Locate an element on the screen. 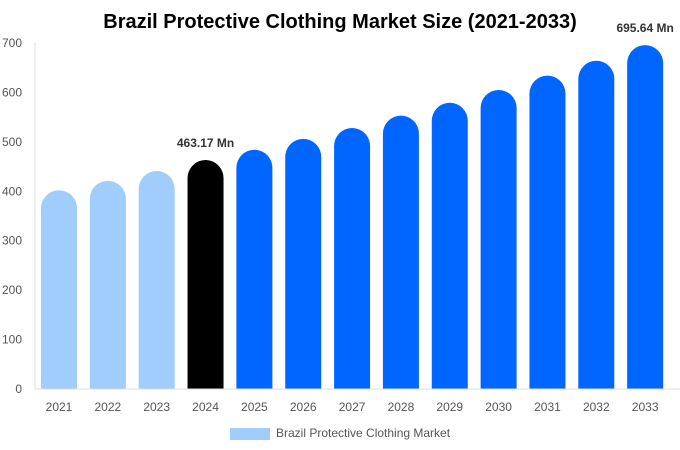 The image size is (680, 450). y-tick-label: 700 is located at coordinates (12, 43).